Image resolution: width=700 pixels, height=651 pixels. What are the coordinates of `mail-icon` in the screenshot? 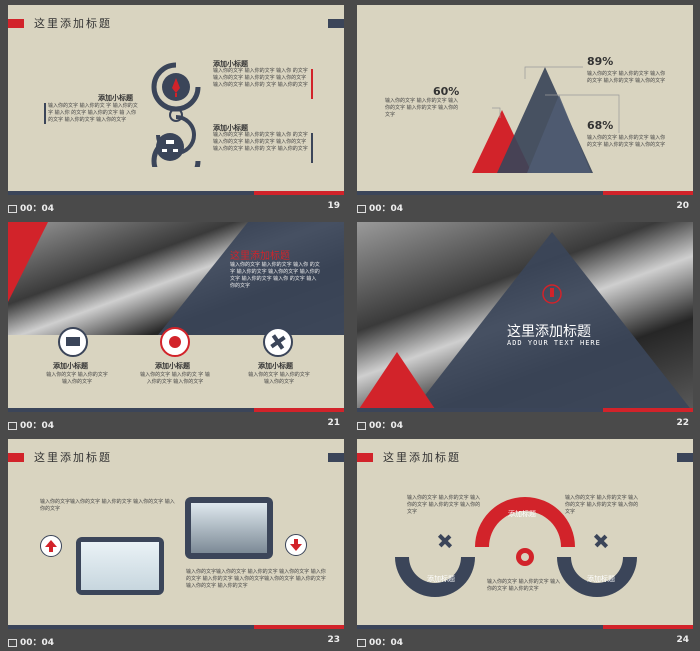 It's located at (73, 342).